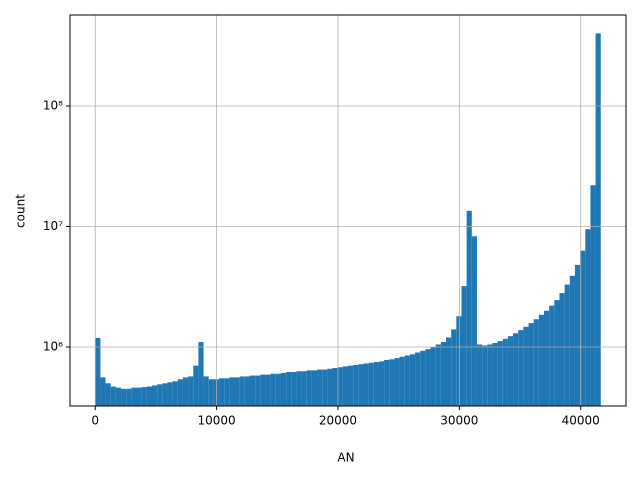 The image size is (640, 484). I want to click on x-tick-label: 30000, so click(459, 421).